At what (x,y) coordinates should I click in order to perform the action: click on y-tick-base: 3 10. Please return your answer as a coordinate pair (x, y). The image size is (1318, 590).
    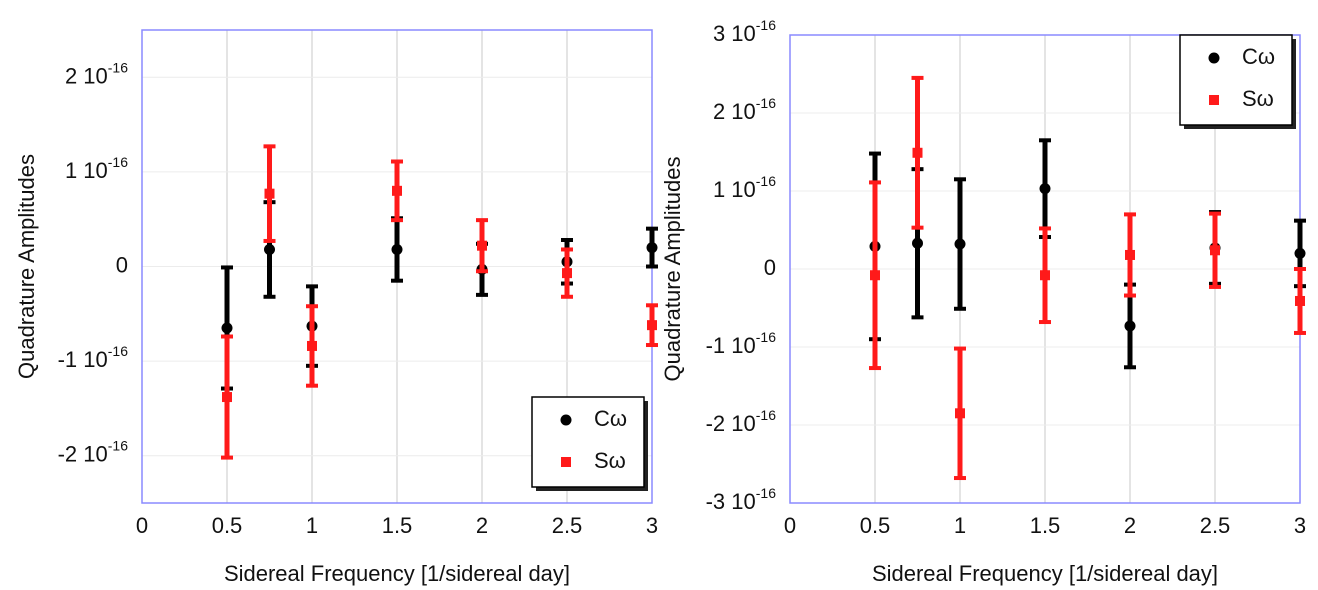
    Looking at the image, I should click on (734, 33).